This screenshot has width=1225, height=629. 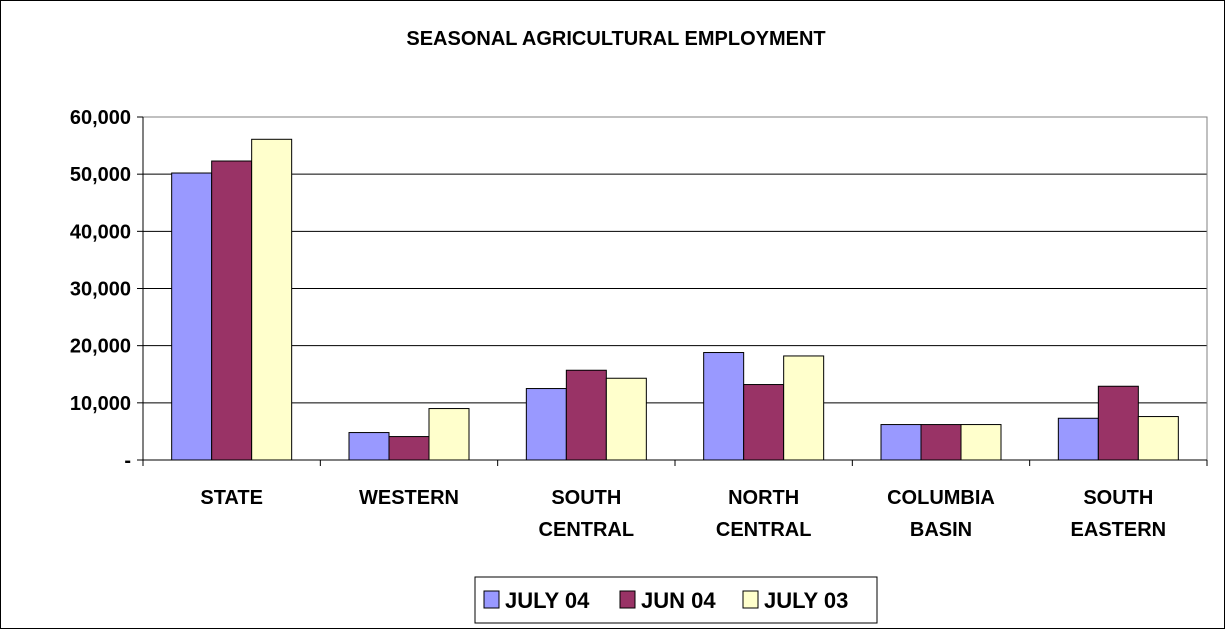 What do you see at coordinates (941, 514) in the screenshot?
I see `x-tick-label: COLUMBIA BASIN` at bounding box center [941, 514].